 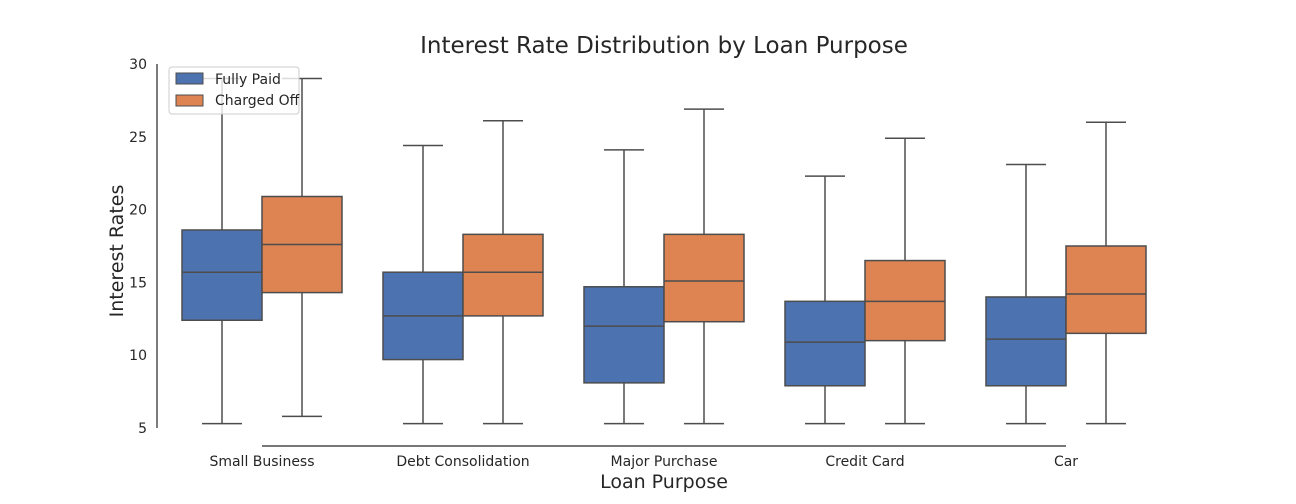 What do you see at coordinates (248, 80) in the screenshot?
I see `legend-label-fully-paid: Fully Paid` at bounding box center [248, 80].